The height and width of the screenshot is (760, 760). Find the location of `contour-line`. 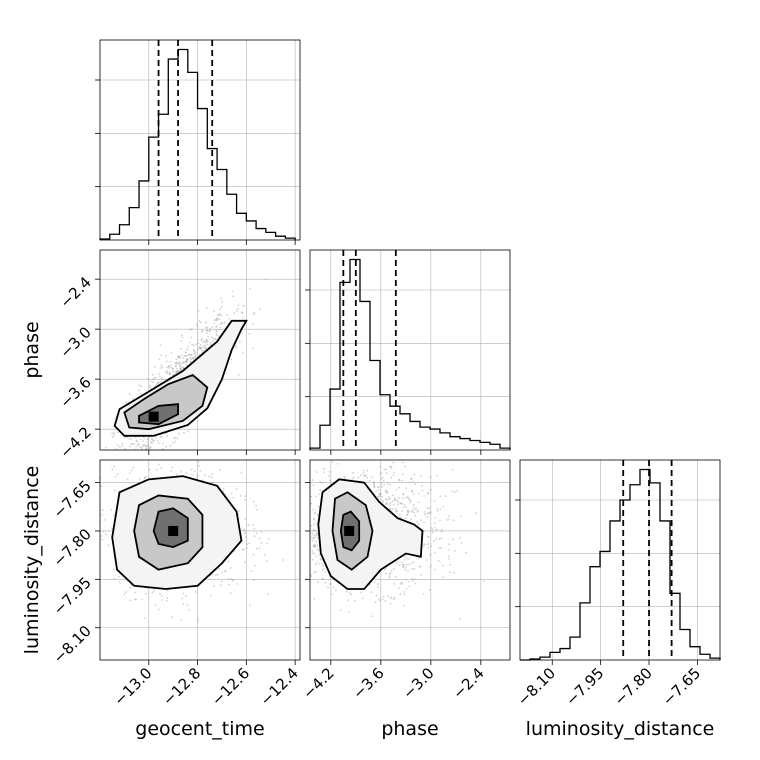

contour-line is located at coordinates (170, 528).